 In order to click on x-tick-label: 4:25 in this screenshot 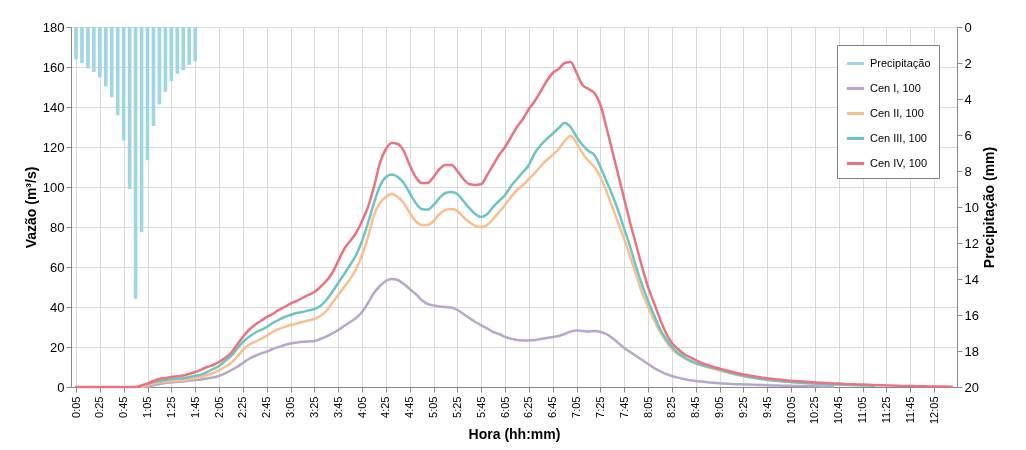, I will do `click(385, 407)`.